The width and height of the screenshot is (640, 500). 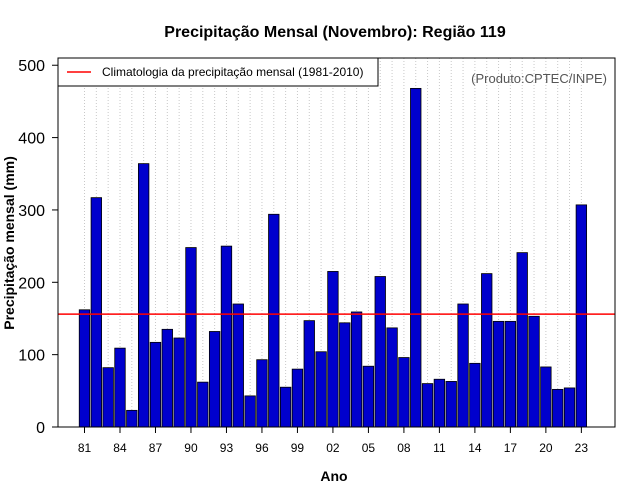 What do you see at coordinates (85, 448) in the screenshot?
I see `x-tick-label: 81` at bounding box center [85, 448].